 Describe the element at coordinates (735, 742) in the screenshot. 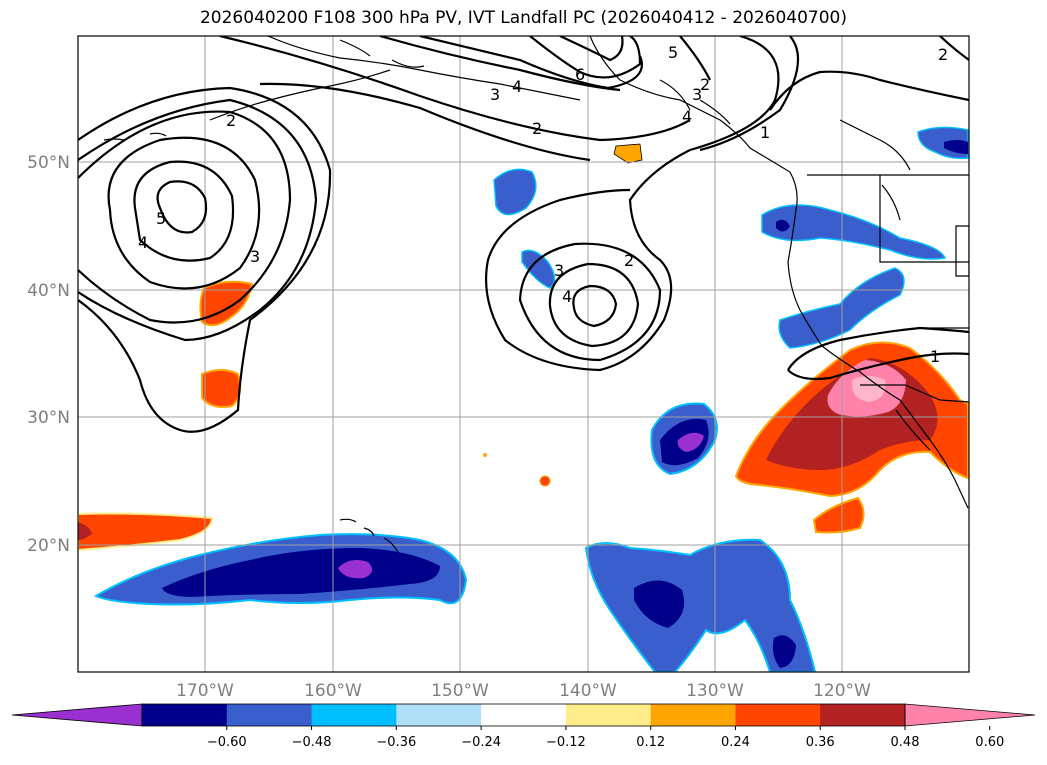

I see `colorbar-tick-label: 0.24` at that location.